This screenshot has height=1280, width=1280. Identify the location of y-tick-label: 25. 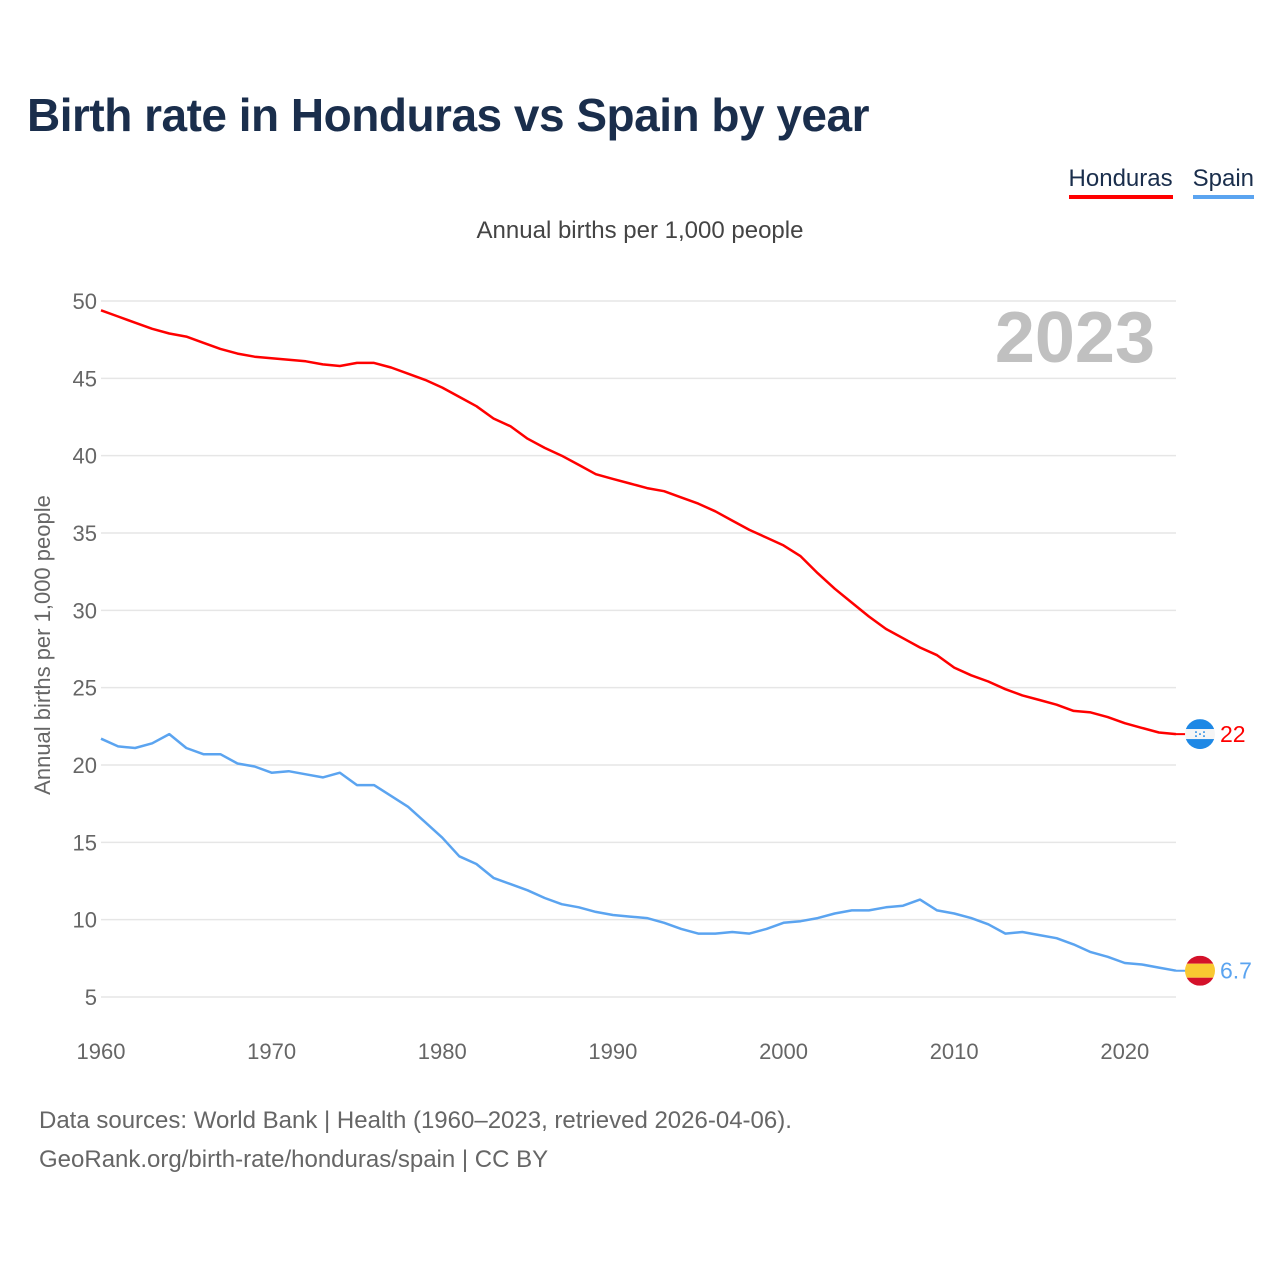
(85, 688).